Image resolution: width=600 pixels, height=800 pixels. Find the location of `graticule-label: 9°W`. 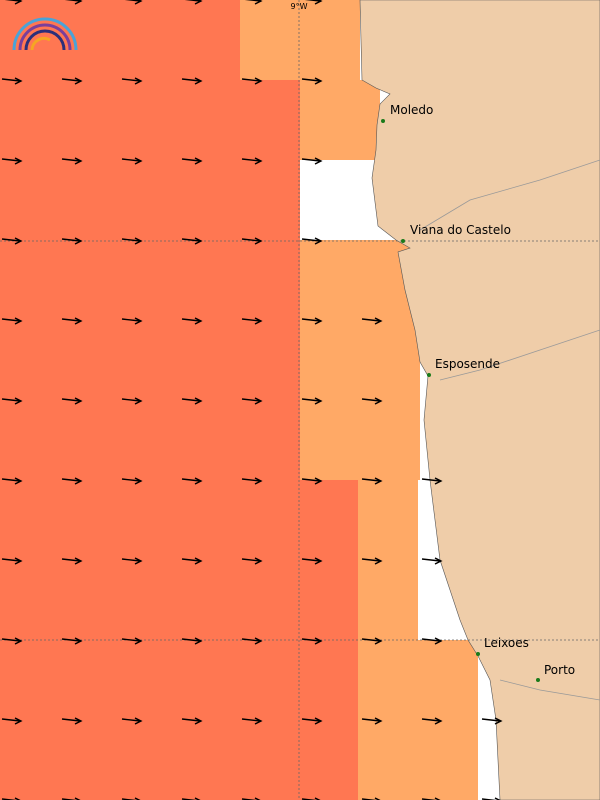

graticule-label: 9°W is located at coordinates (299, 6).